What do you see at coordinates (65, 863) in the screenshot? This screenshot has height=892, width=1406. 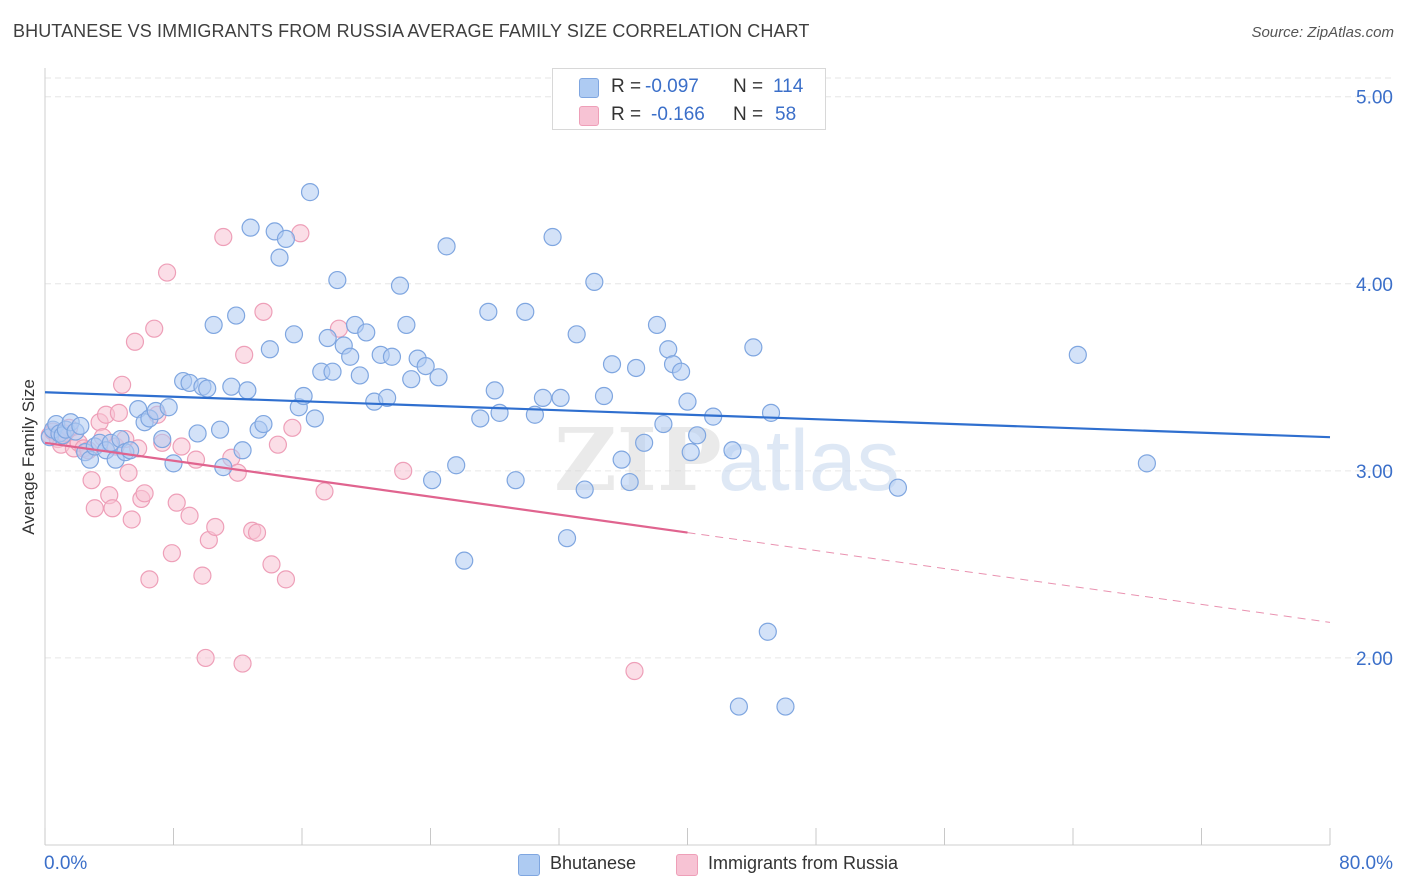 I see `x-tick-label-min: 0.0%` at bounding box center [65, 863].